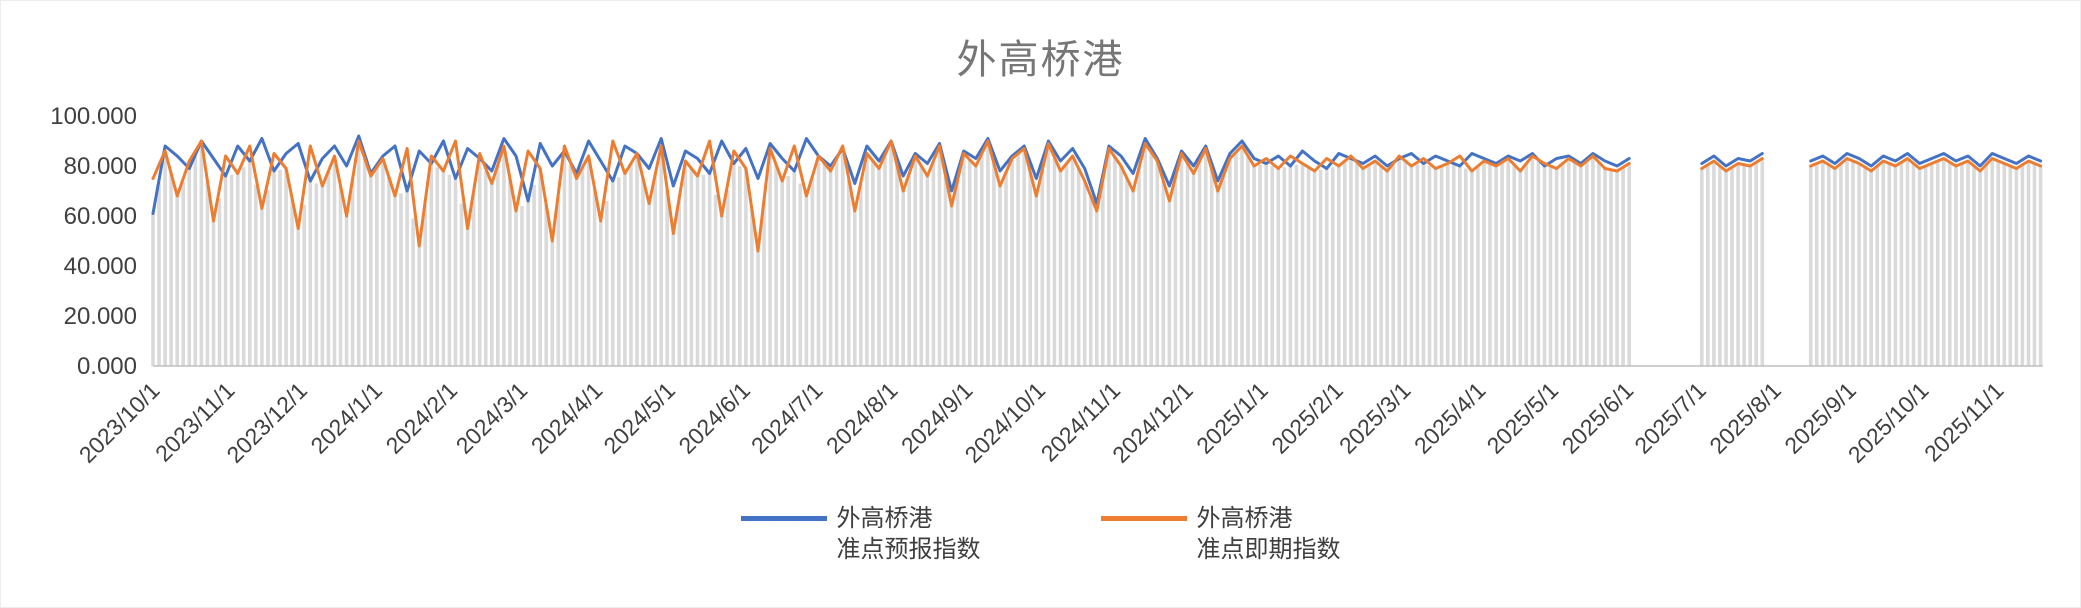 Image resolution: width=2081 pixels, height=608 pixels. Describe the element at coordinates (884, 518) in the screenshot. I see `legend-label-forecast-line1: 外高桥港` at that location.